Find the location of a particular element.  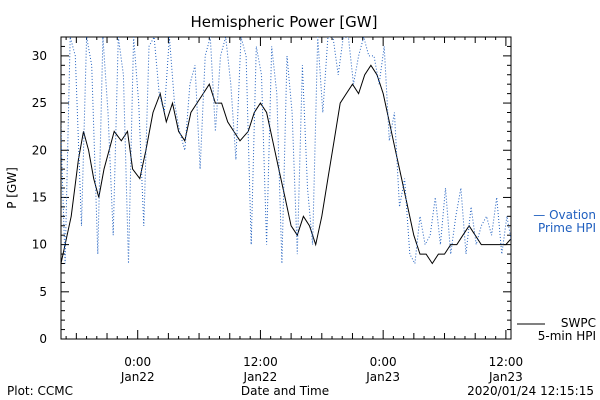

legend-ovation: — Ovation Prime HPI is located at coordinates (564, 221).